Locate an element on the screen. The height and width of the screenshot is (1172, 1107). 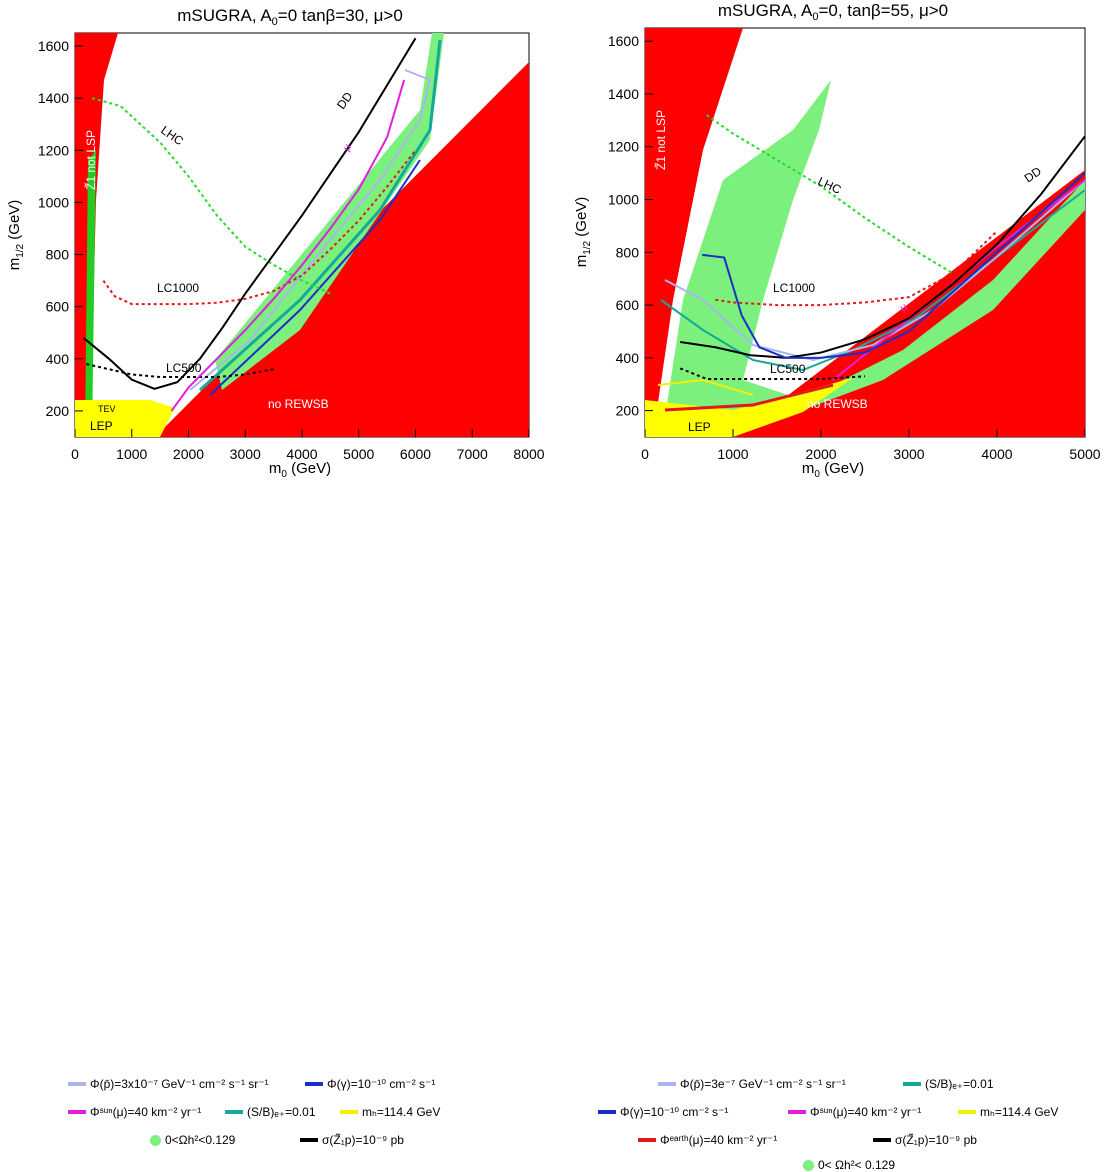
legend-item: 0<Ωh²<0.129 is located at coordinates (192, 1140).